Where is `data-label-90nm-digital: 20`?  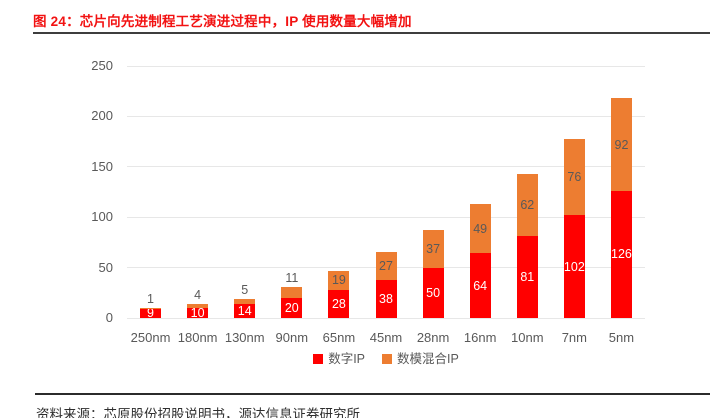
data-label-90nm-digital: 20 is located at coordinates (291, 307).